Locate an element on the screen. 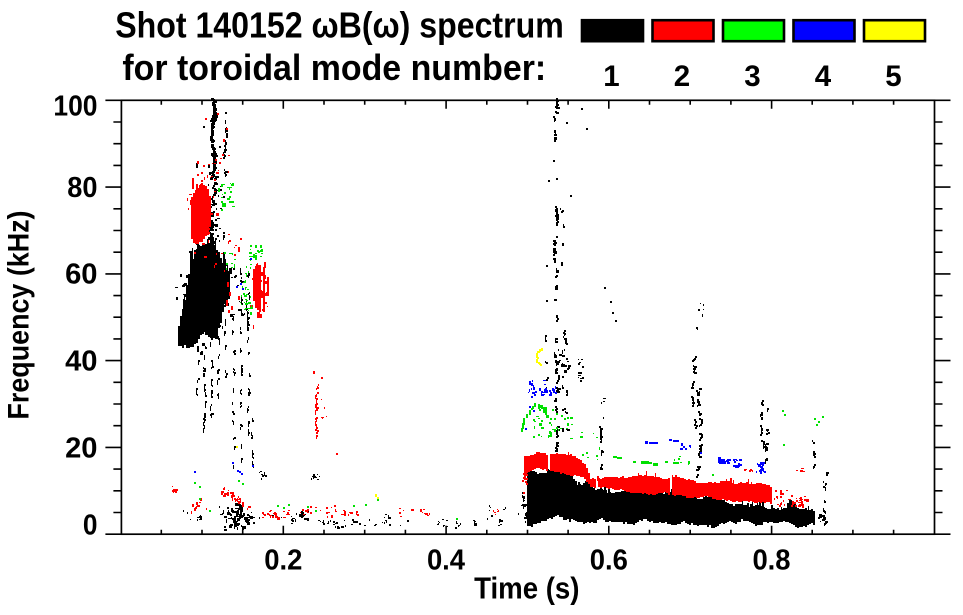 The image size is (963, 615). svg-text: 0 is located at coordinates (90, 526).